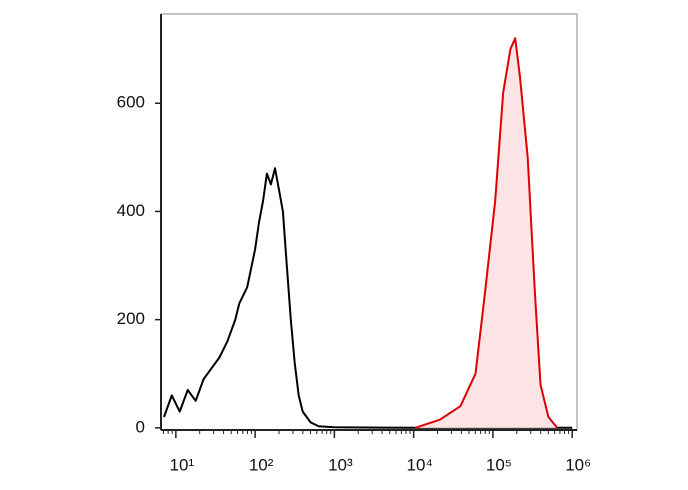 The image size is (688, 490). Describe the element at coordinates (261, 464) in the screenshot. I see `x-tick-label: 10²` at that location.